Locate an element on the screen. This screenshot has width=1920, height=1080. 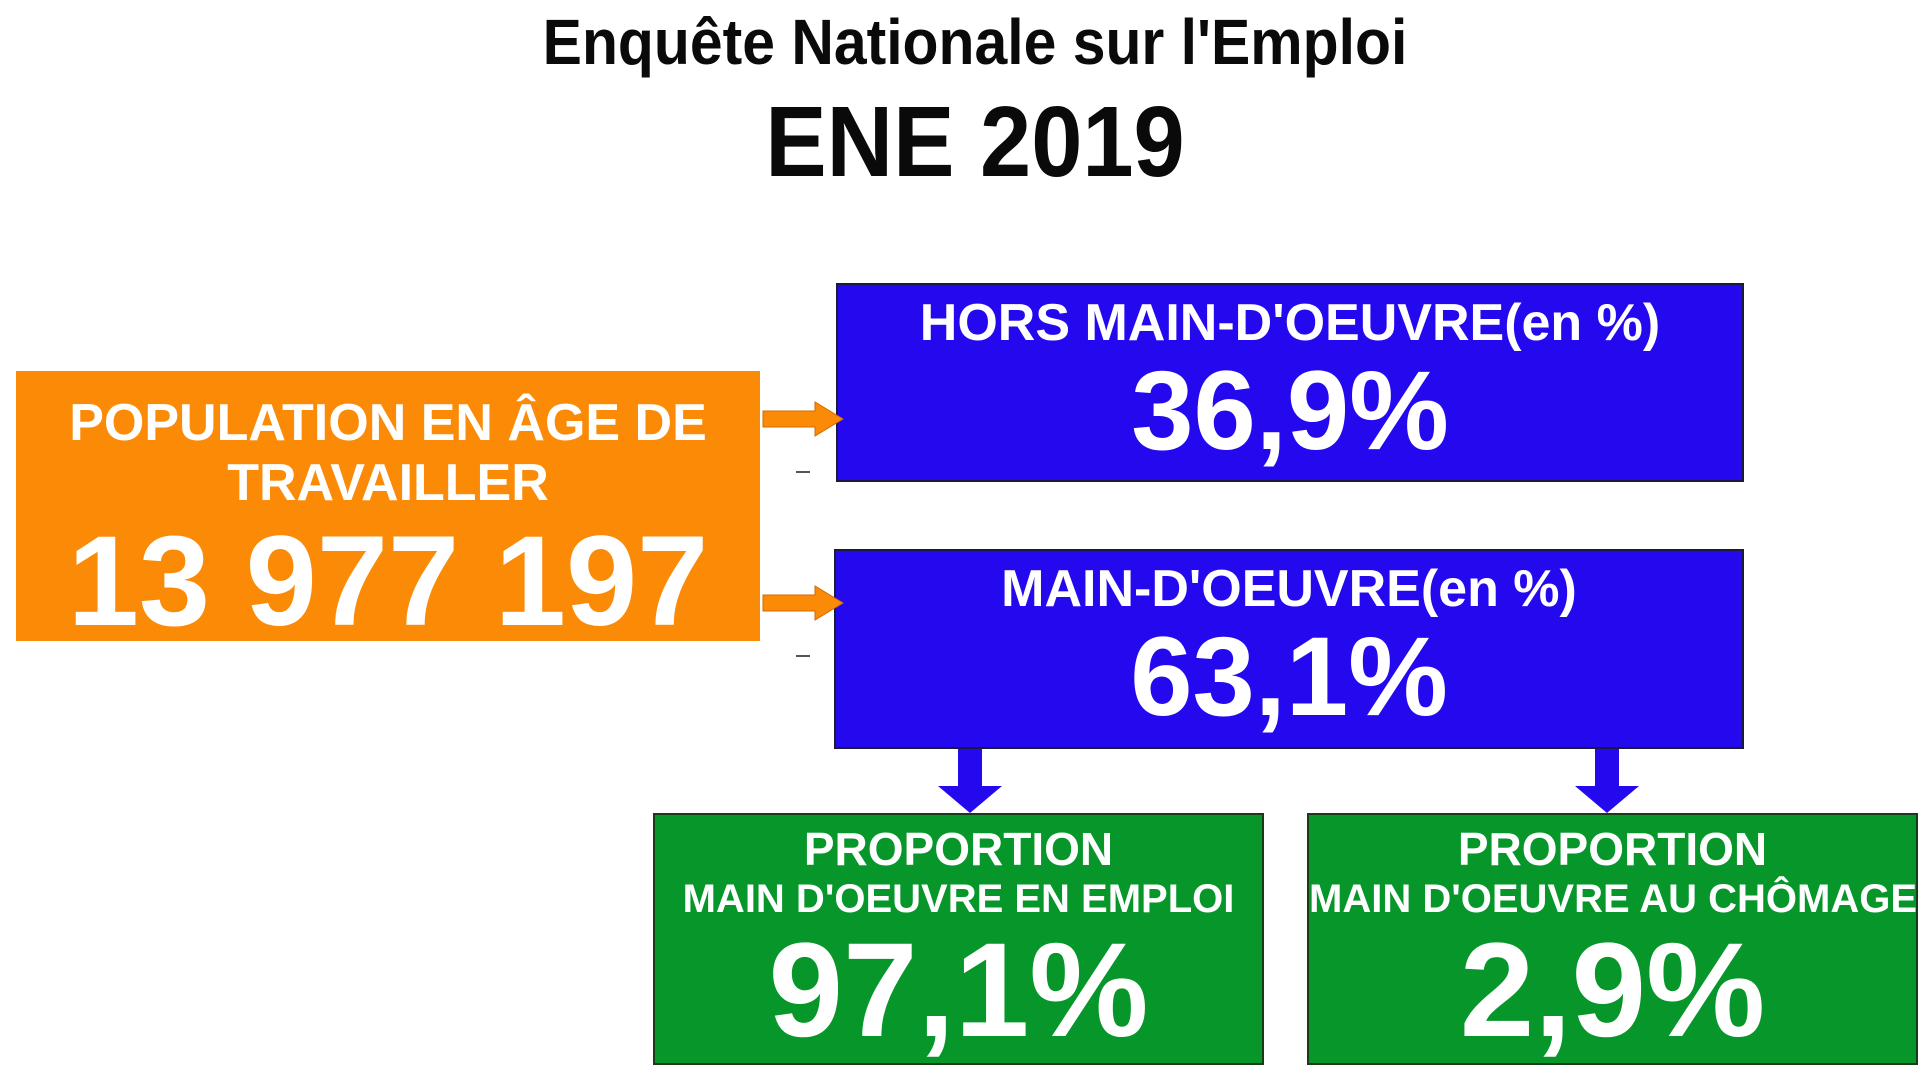
chomage-box: PROPORTION MAIN D'OEUVRE AU CHÔMAGE 2,9% is located at coordinates (1612, 939).